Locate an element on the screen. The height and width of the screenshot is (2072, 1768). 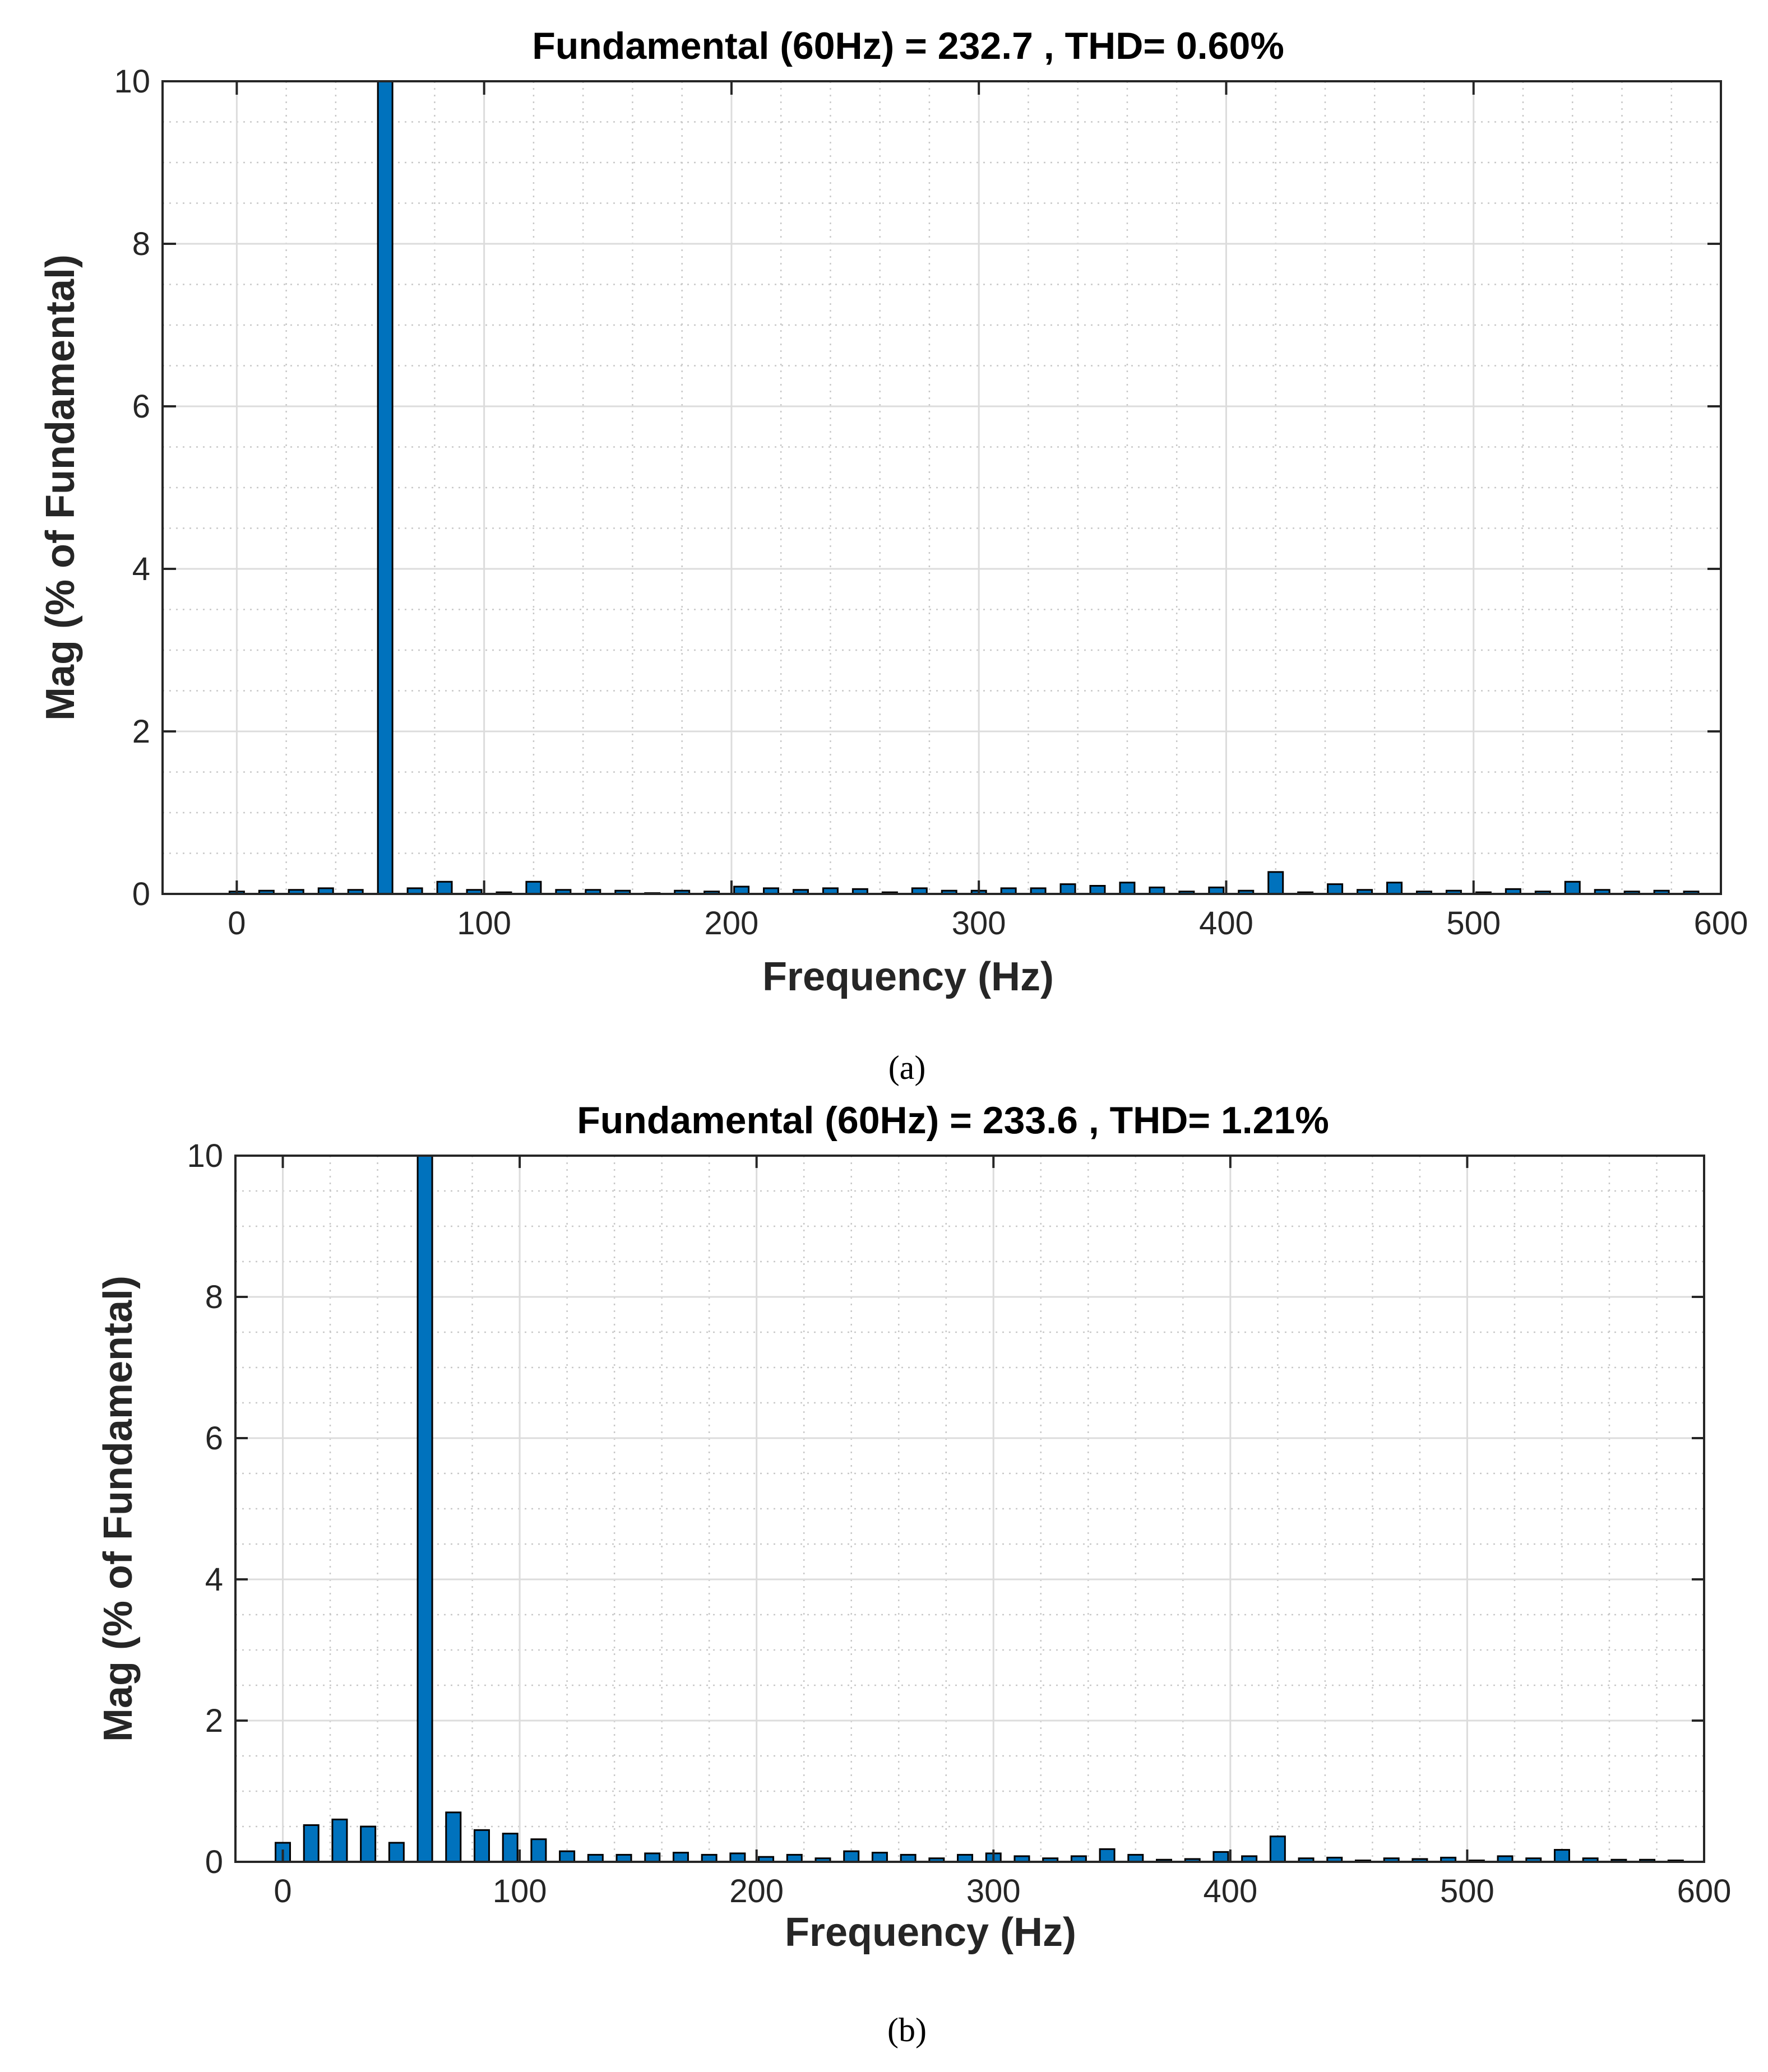
chart-a-y-tick-label: 6 is located at coordinates (141, 406).